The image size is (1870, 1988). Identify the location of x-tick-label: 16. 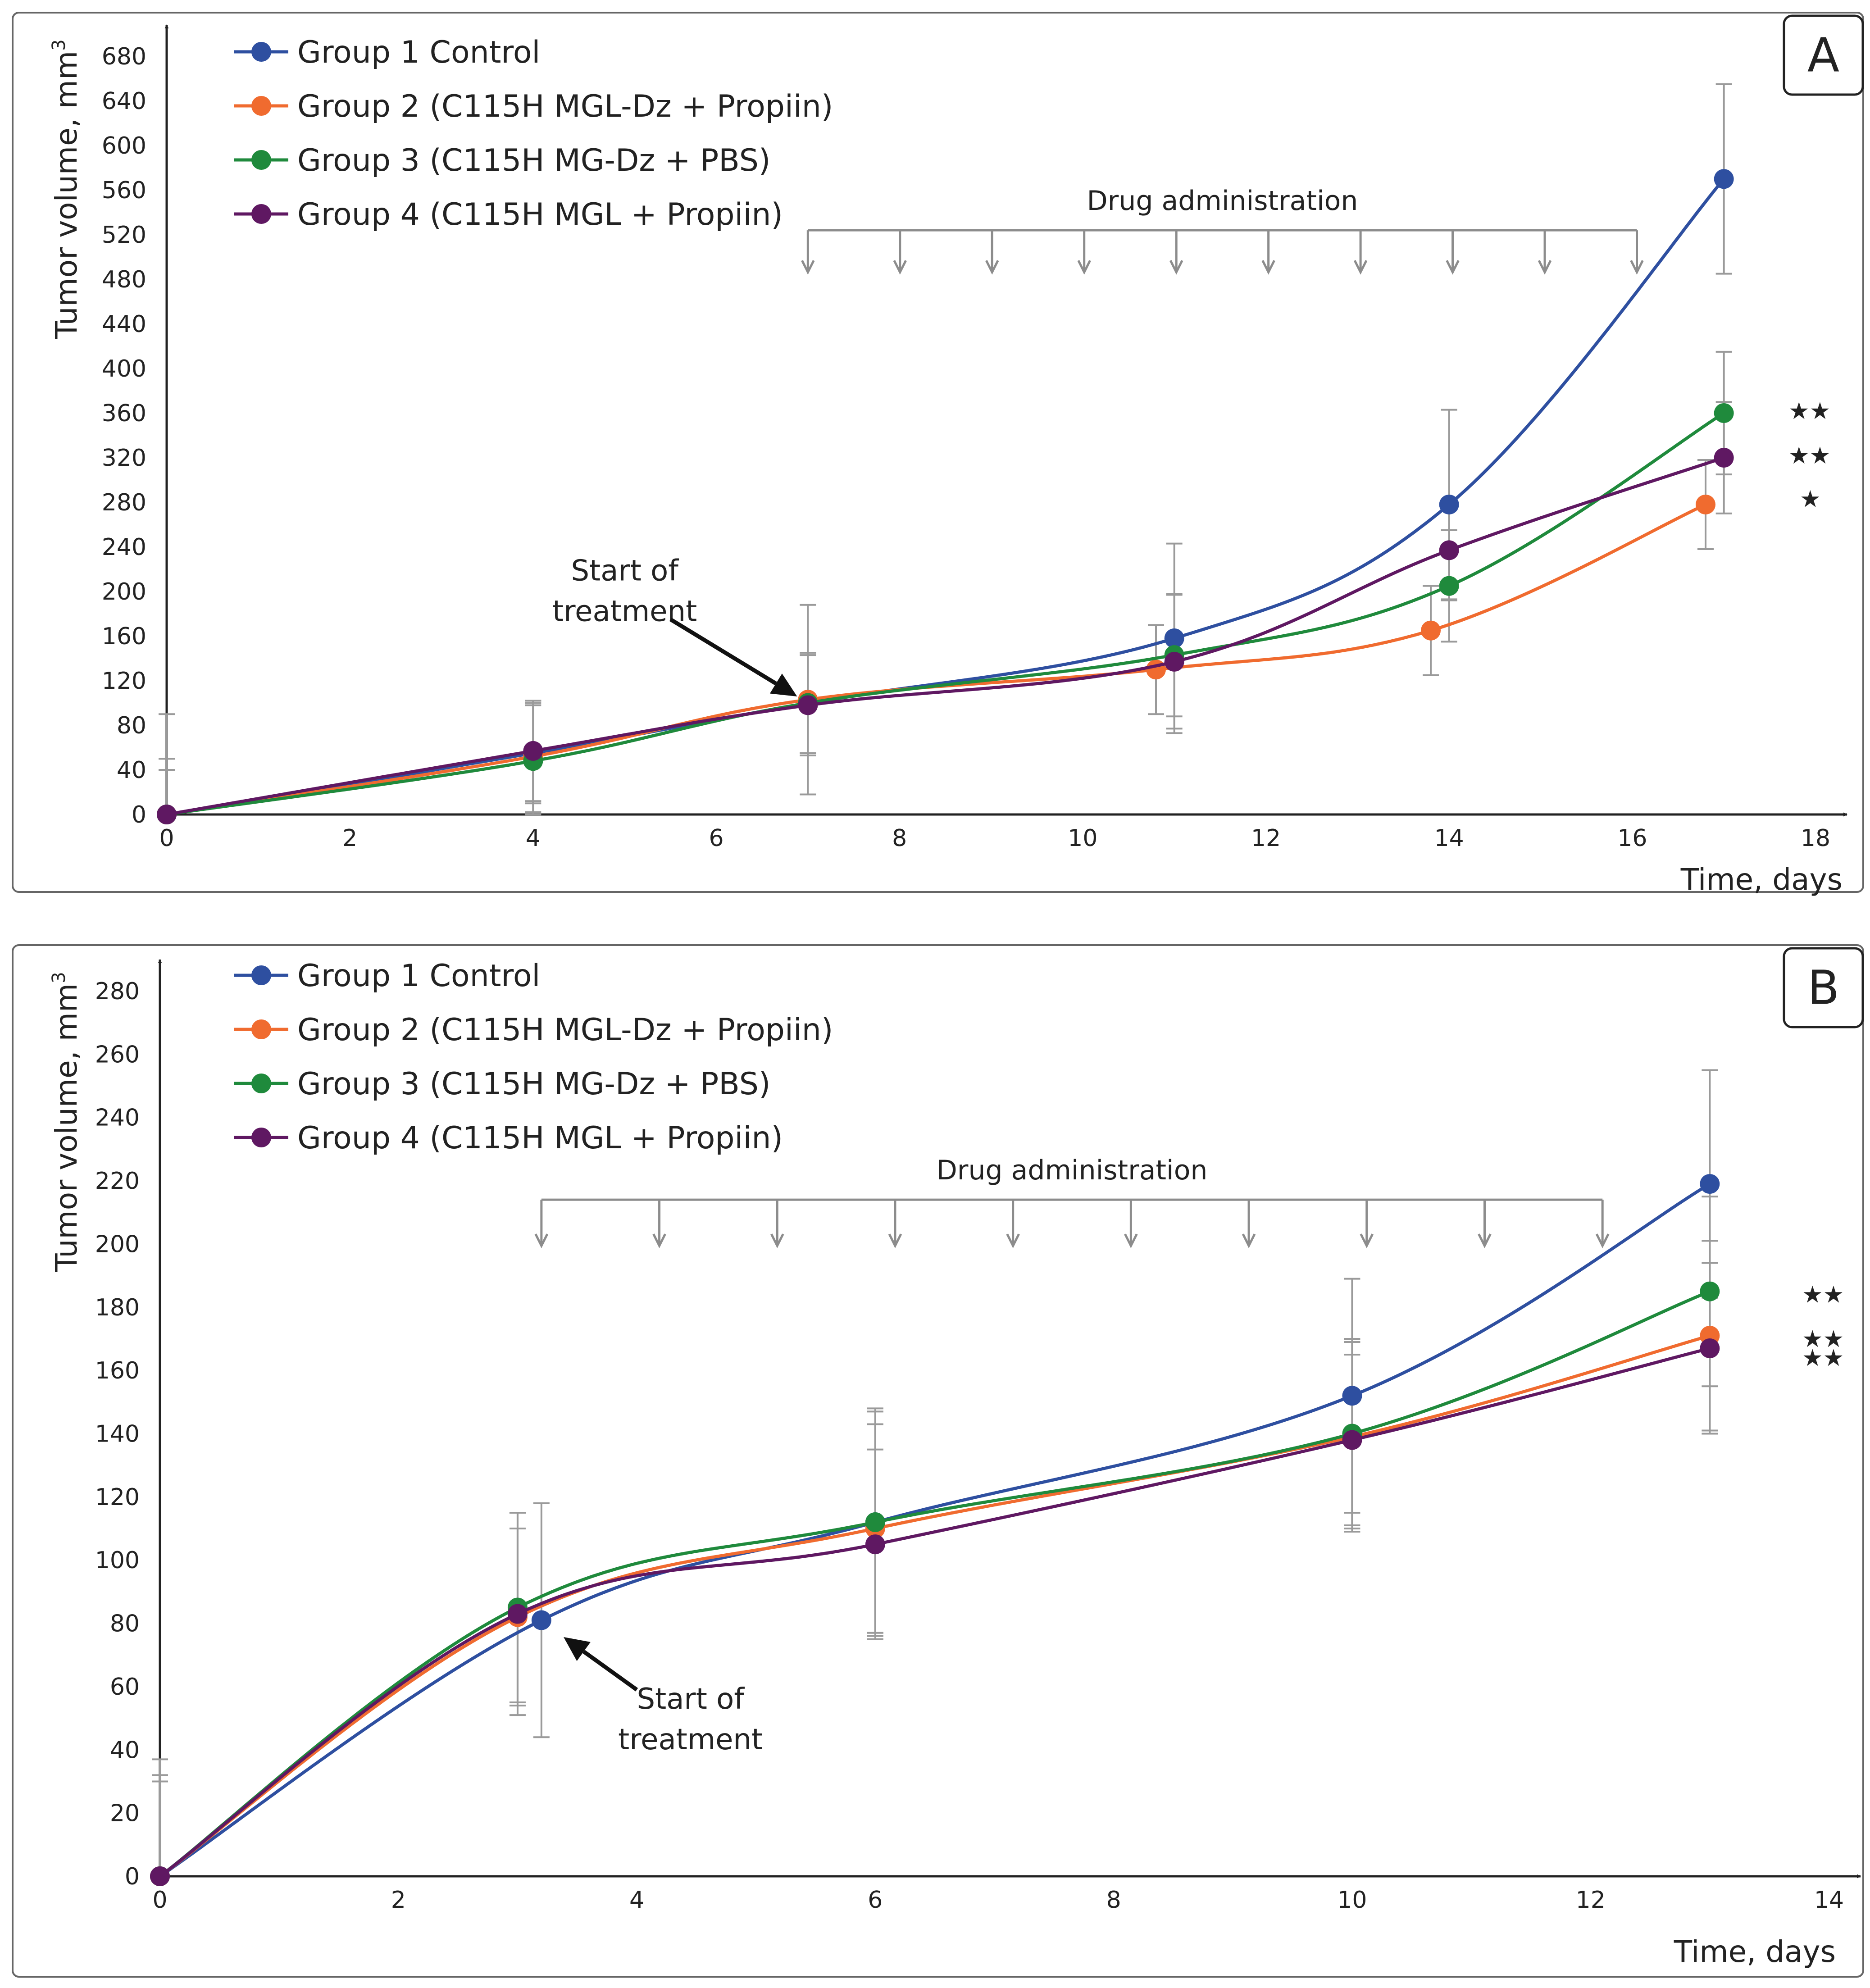
(1632, 838).